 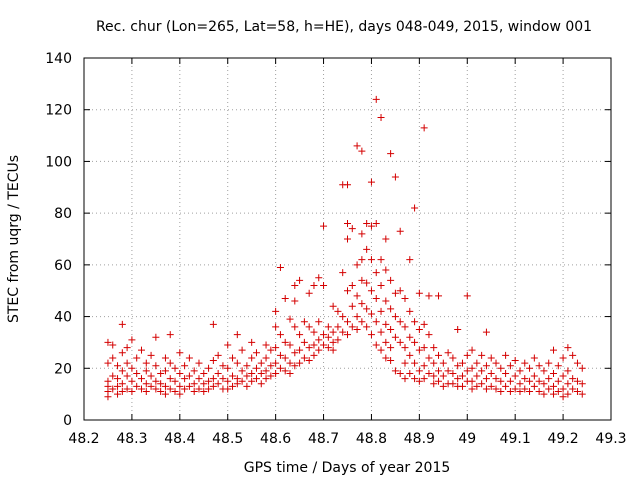 I want to click on y-tick-label: 20, so click(x=63, y=369).